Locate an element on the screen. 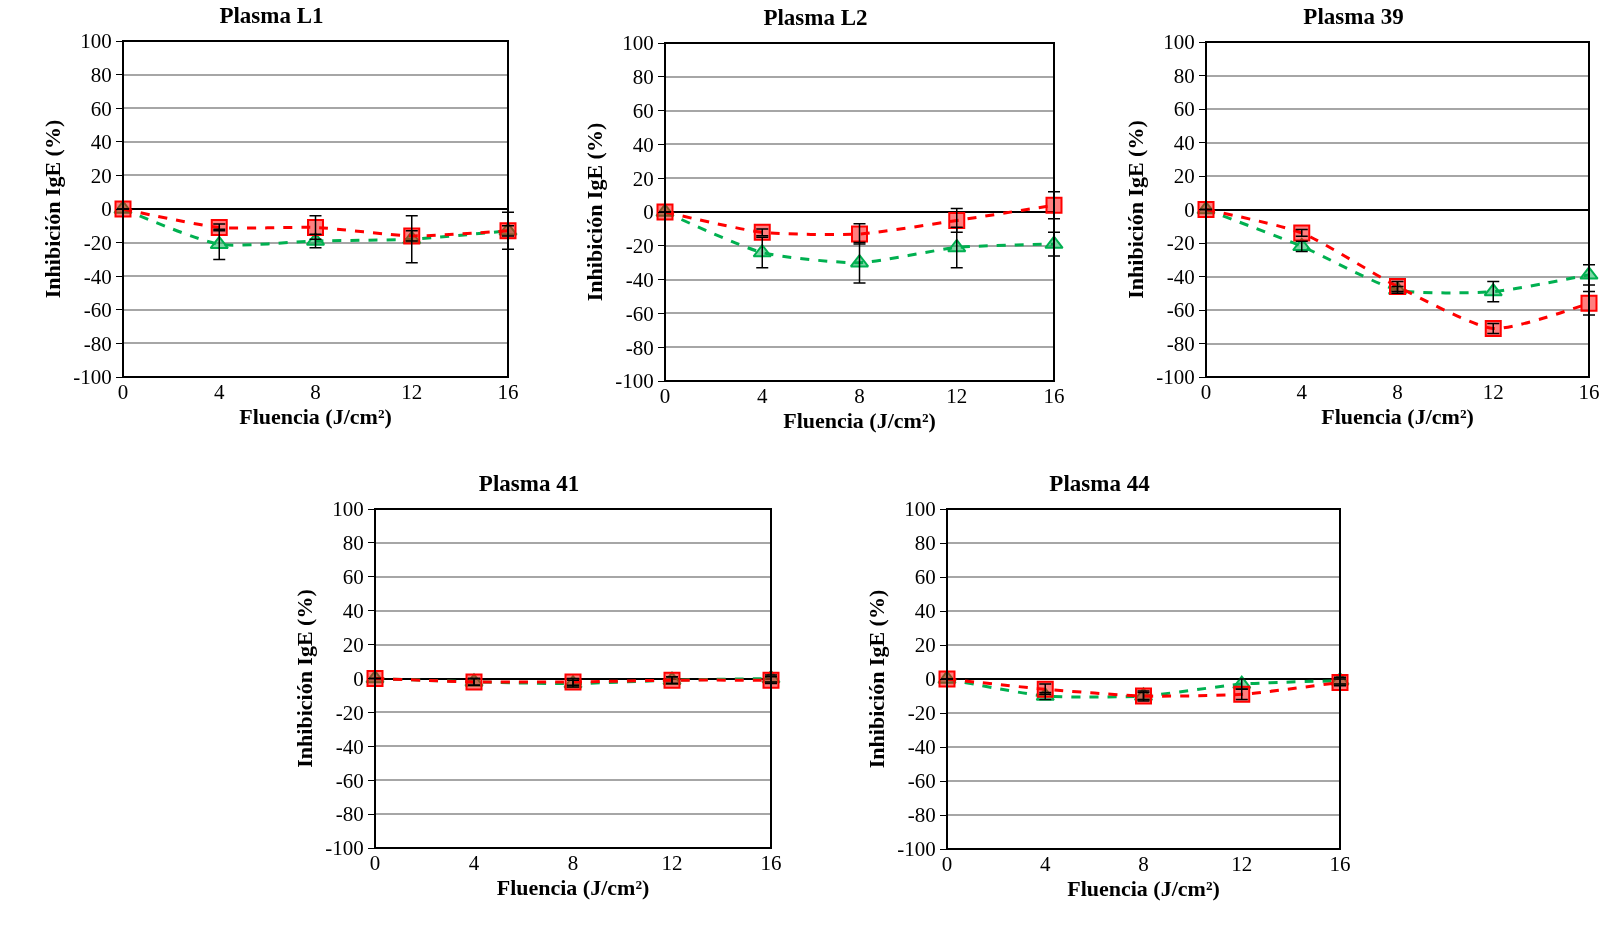  chart-title: Plasma 44 is located at coordinates (1100, 484).